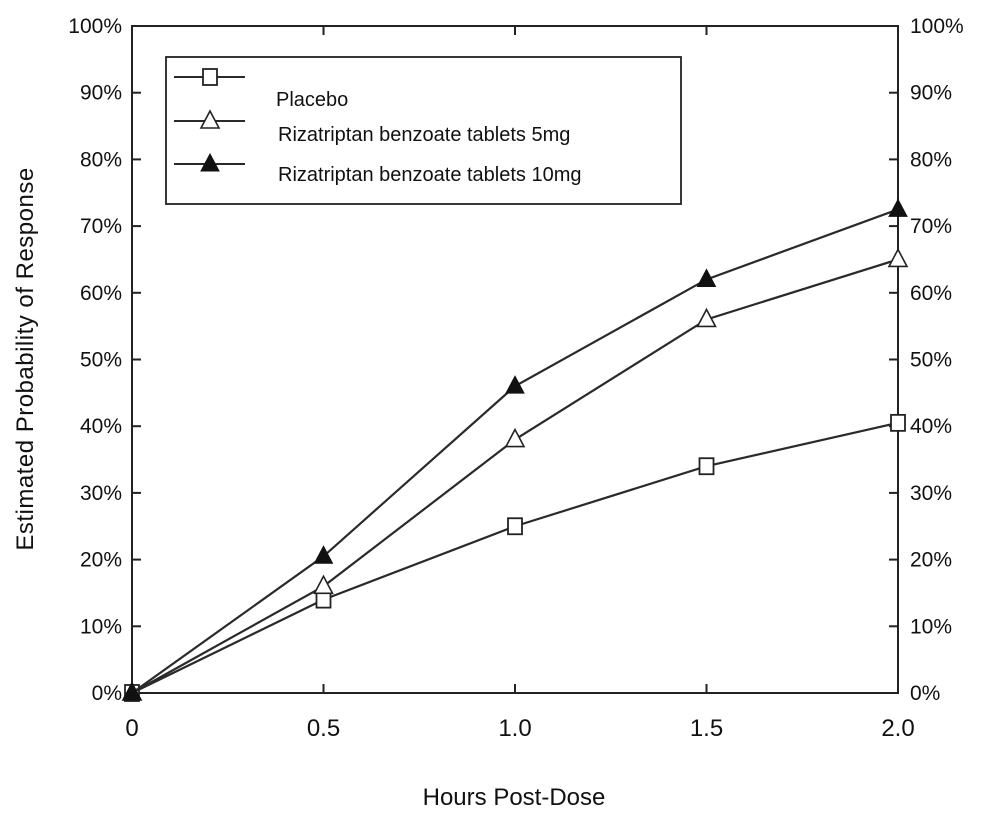 The width and height of the screenshot is (983, 813). What do you see at coordinates (101, 426) in the screenshot?
I see `y-tick-label-left: 40%` at bounding box center [101, 426].